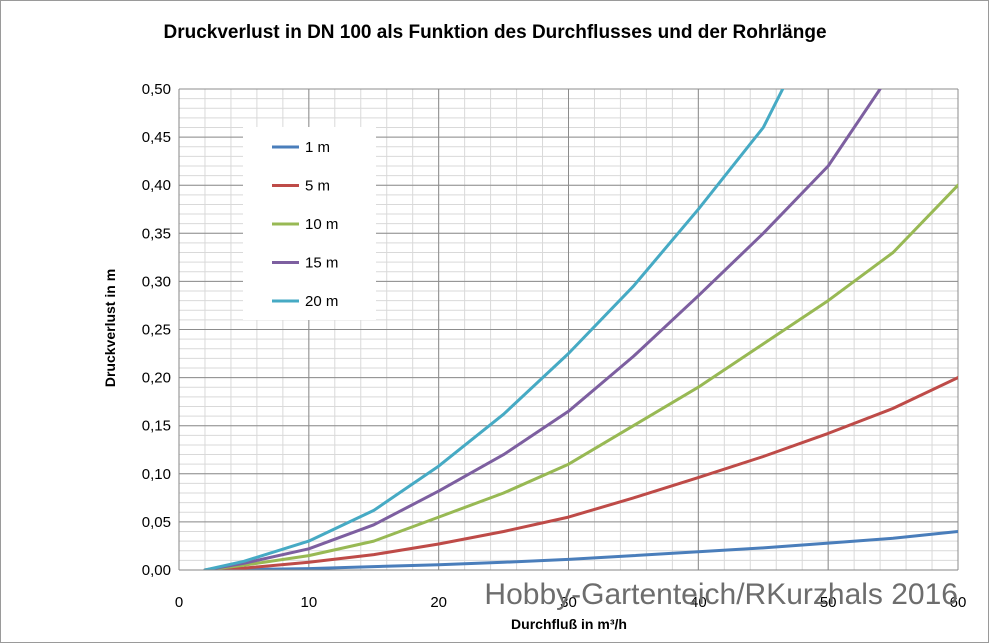 The height and width of the screenshot is (643, 989). What do you see at coordinates (321, 263) in the screenshot?
I see `legend-label: 15 m` at bounding box center [321, 263].